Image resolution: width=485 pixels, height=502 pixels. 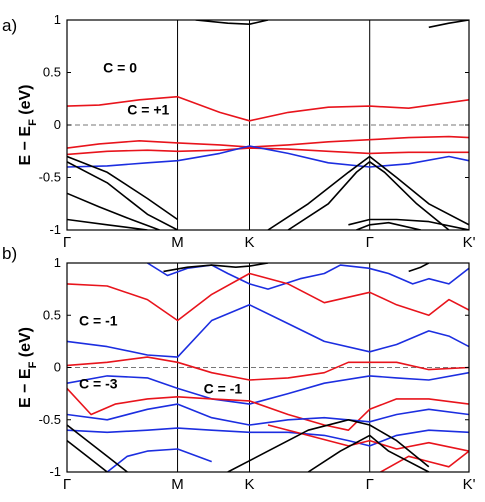 What do you see at coordinates (98, 383) in the screenshot?
I see `panel-b-chern-annotation-1: C = -3` at bounding box center [98, 383].